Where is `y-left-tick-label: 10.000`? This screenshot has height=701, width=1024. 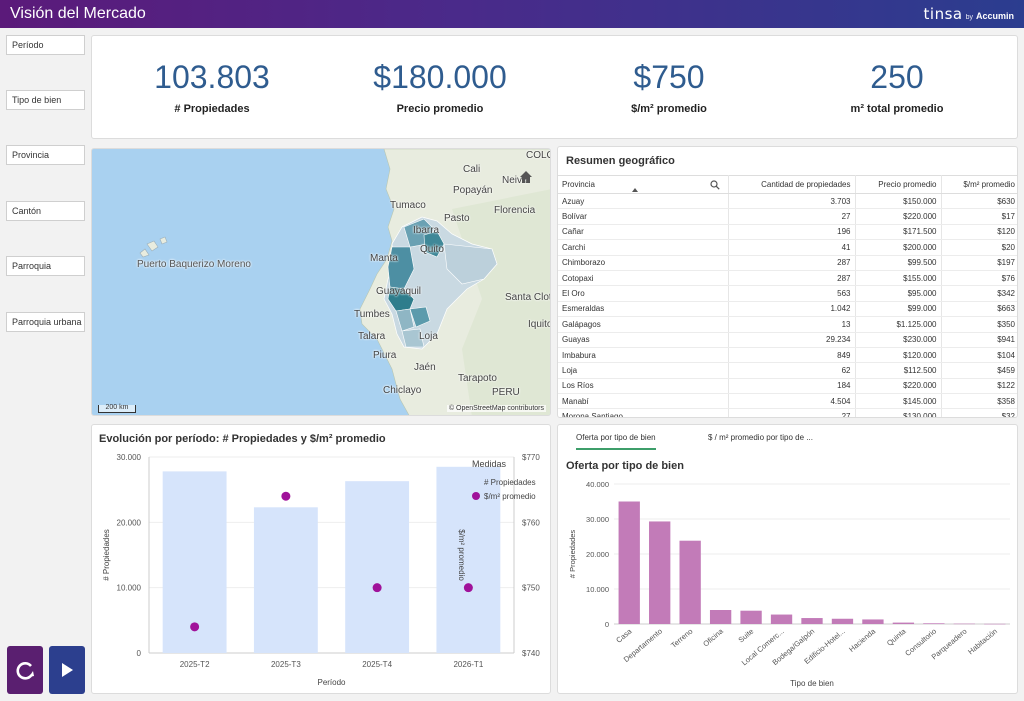 y-left-tick-label: 10.000 is located at coordinates (129, 588).